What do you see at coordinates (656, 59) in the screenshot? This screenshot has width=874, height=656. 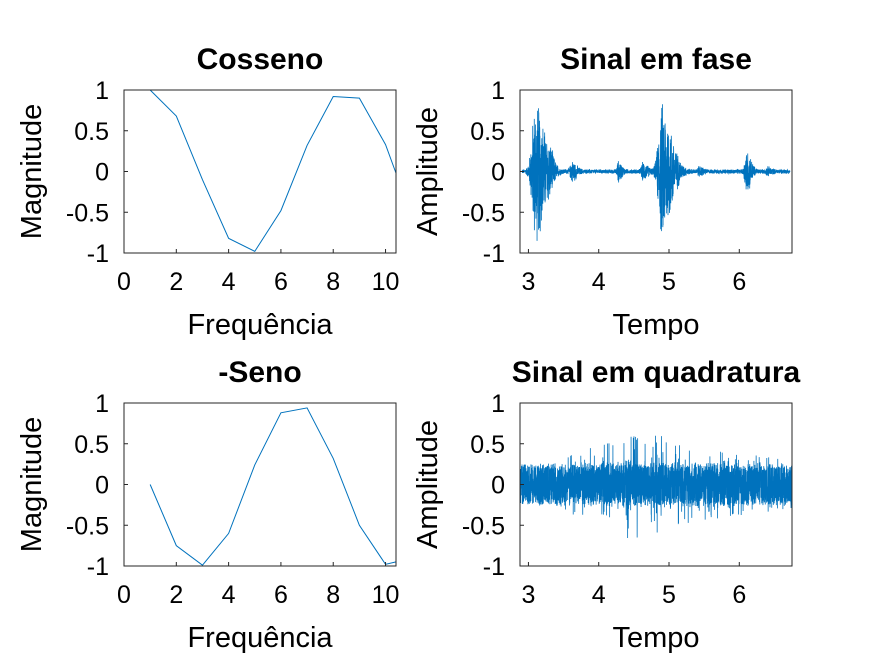 I see `chart-title: Sinal em fase` at bounding box center [656, 59].